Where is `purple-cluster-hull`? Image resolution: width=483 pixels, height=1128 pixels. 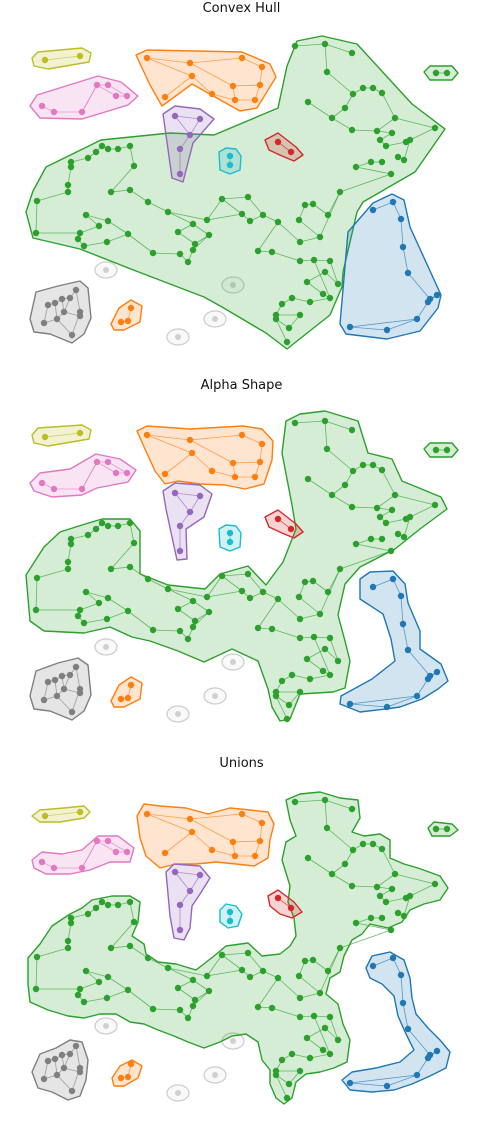 purple-cluster-hull is located at coordinates (188, 902).